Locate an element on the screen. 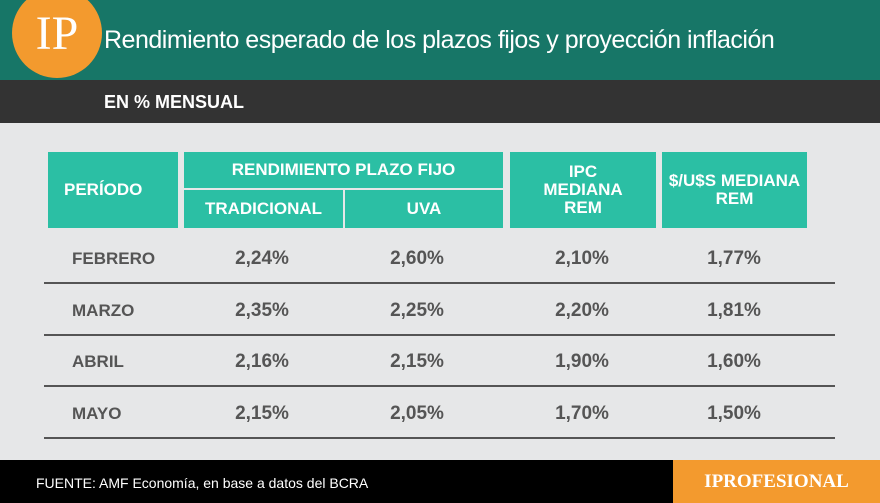  header-cell: PERÍODO is located at coordinates (113, 190).